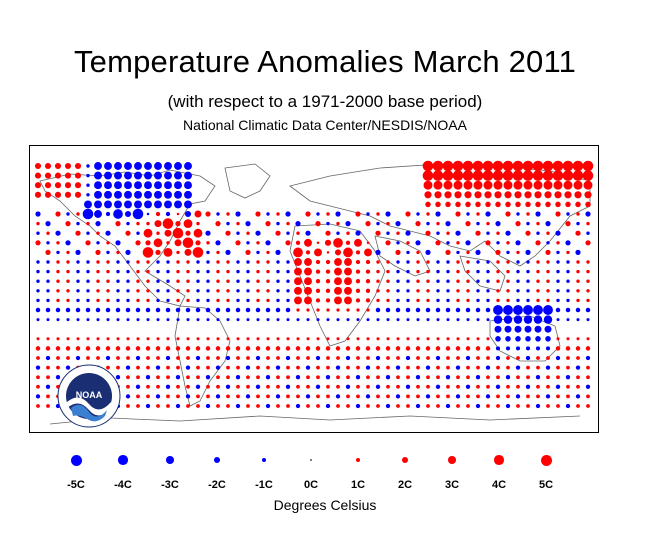  Describe the element at coordinates (358, 460) in the screenshot. I see `legend-dot` at that location.